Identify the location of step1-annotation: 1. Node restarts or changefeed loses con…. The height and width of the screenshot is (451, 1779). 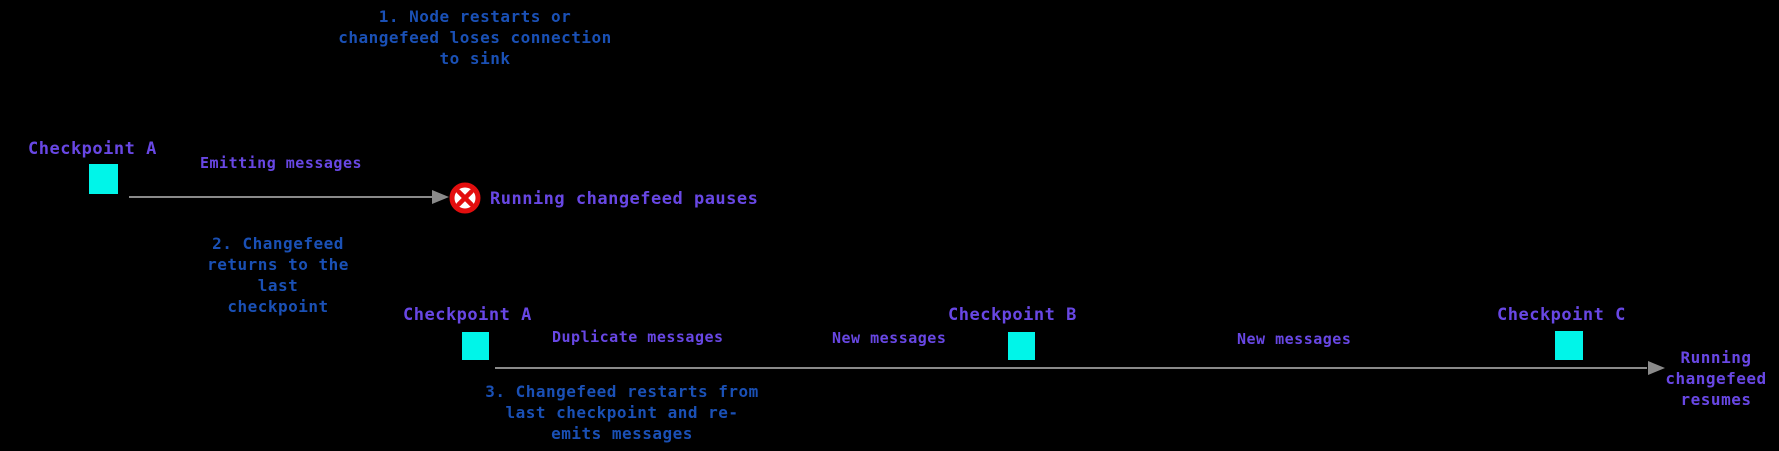
(475, 37).